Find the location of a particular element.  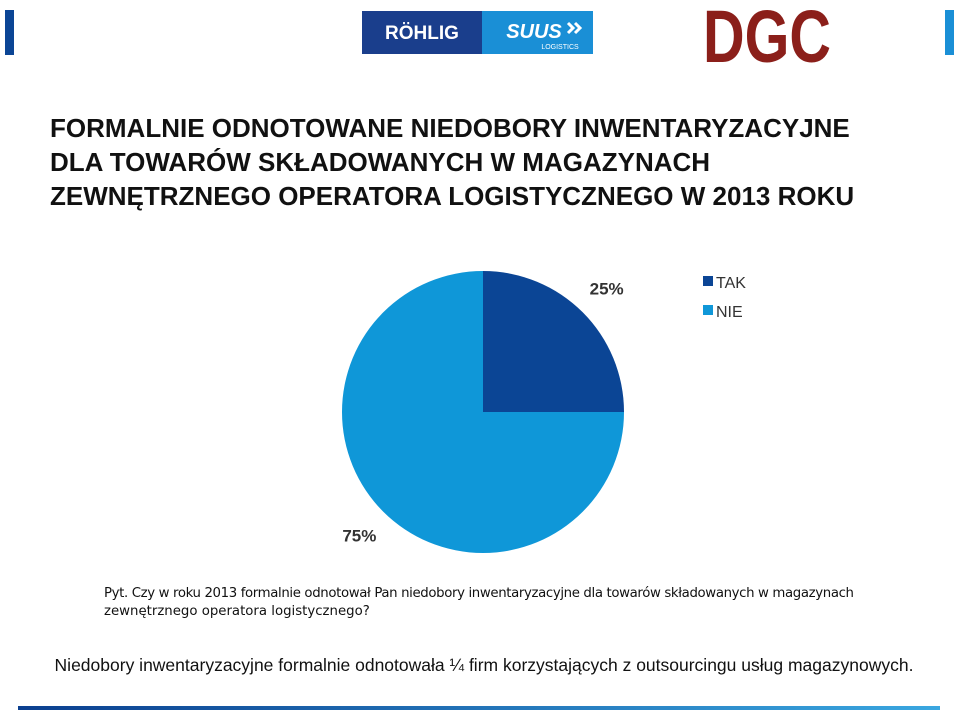

legend-label: NIE is located at coordinates (729, 312).